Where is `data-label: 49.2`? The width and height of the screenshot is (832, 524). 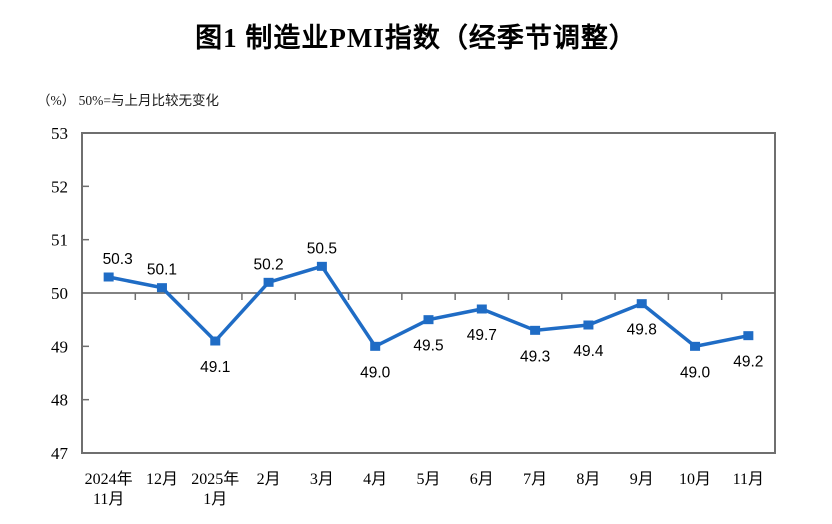
data-label: 49.2 is located at coordinates (748, 362).